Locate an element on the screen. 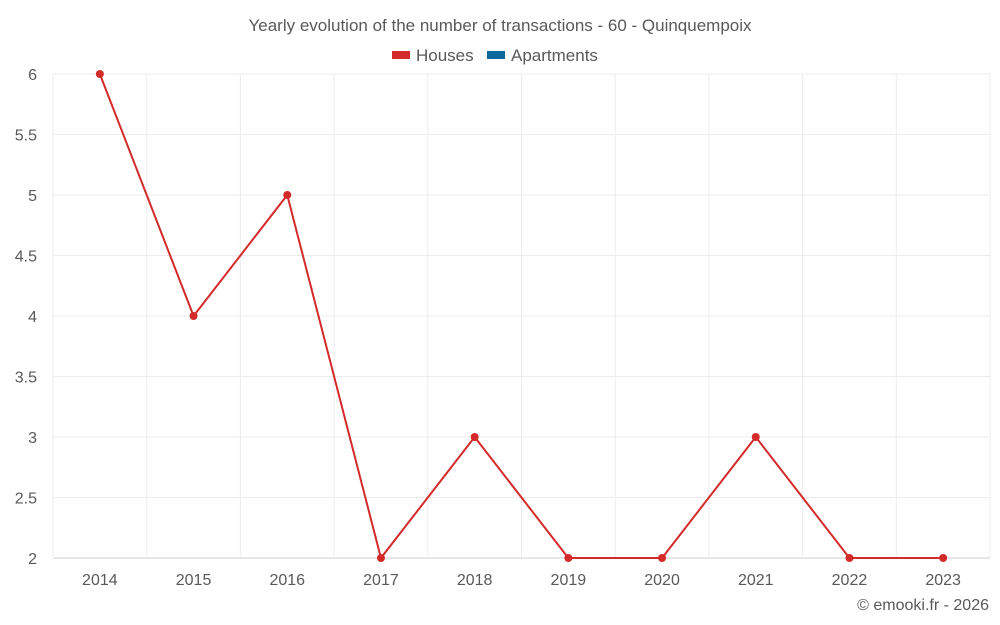 The image size is (1000, 625). x-tick-label: 2016 is located at coordinates (287, 580).